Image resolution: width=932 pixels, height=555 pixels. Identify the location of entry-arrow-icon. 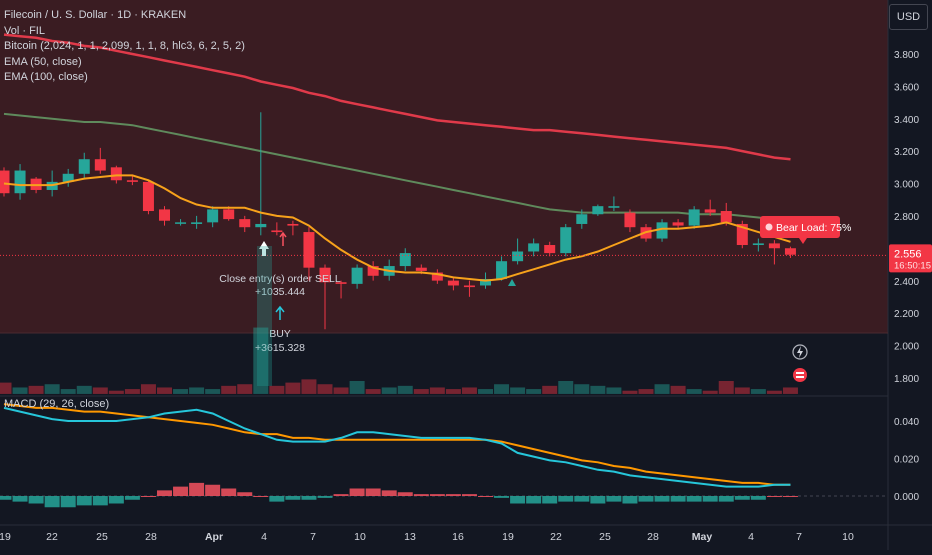
(264, 248).